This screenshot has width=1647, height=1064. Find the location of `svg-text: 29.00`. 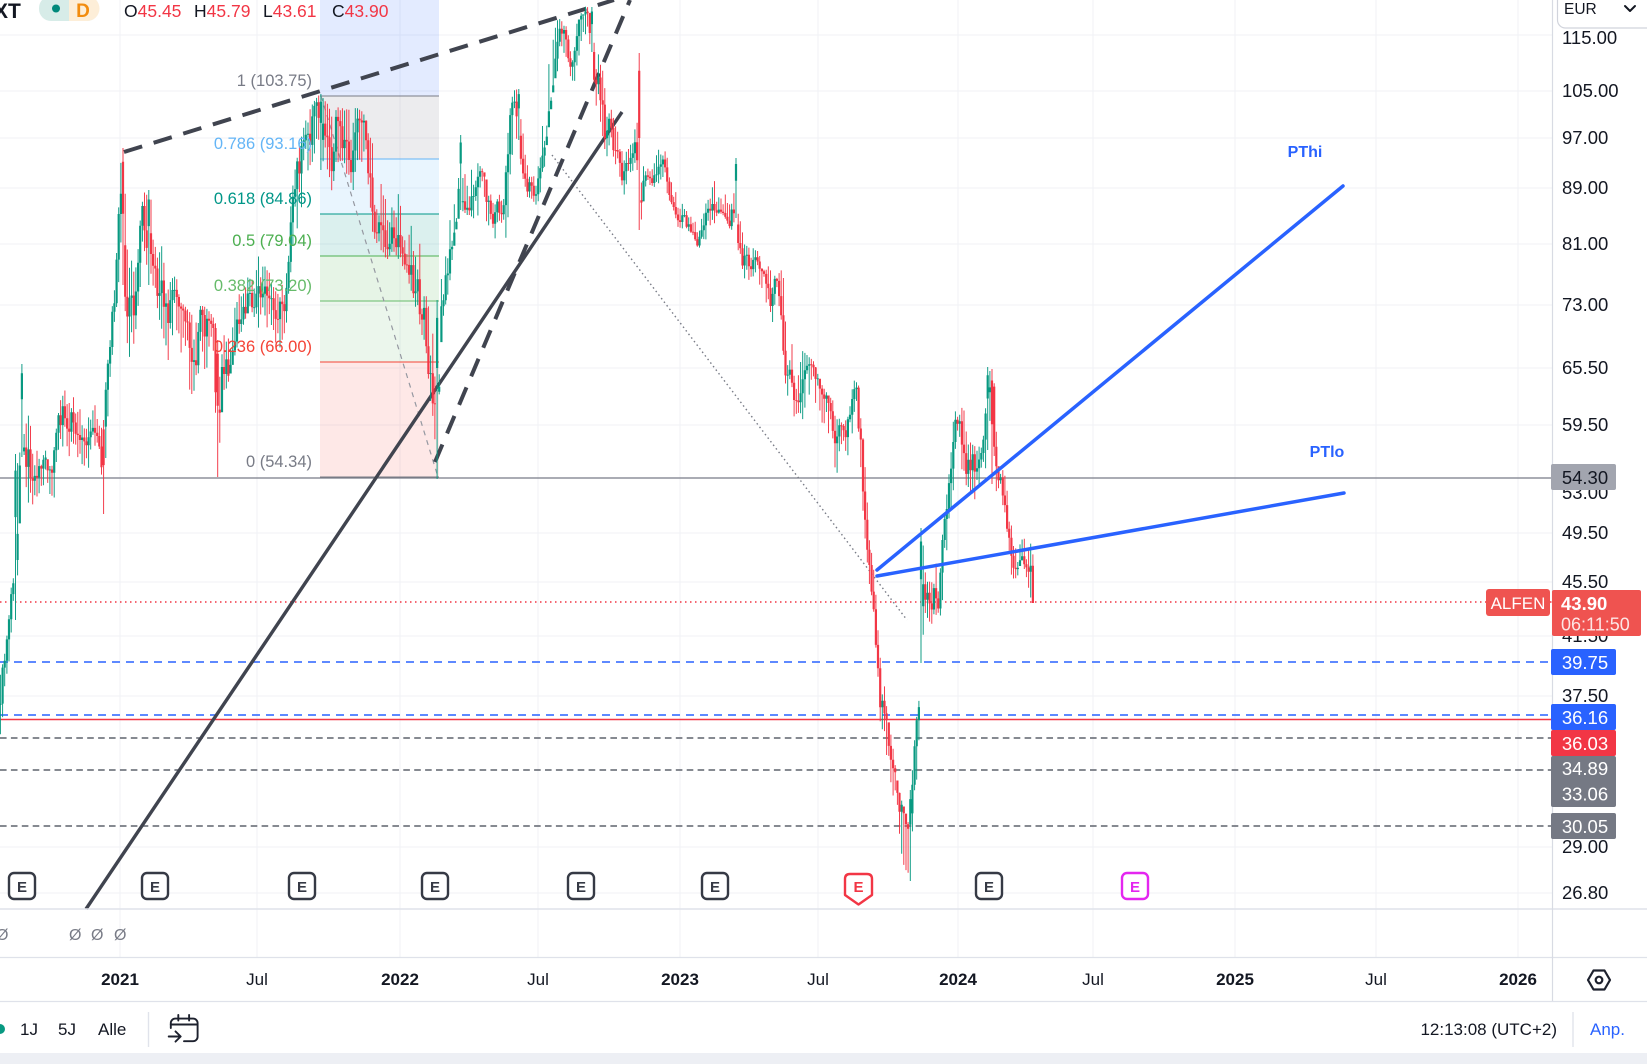

svg-text: 29.00 is located at coordinates (1585, 846).